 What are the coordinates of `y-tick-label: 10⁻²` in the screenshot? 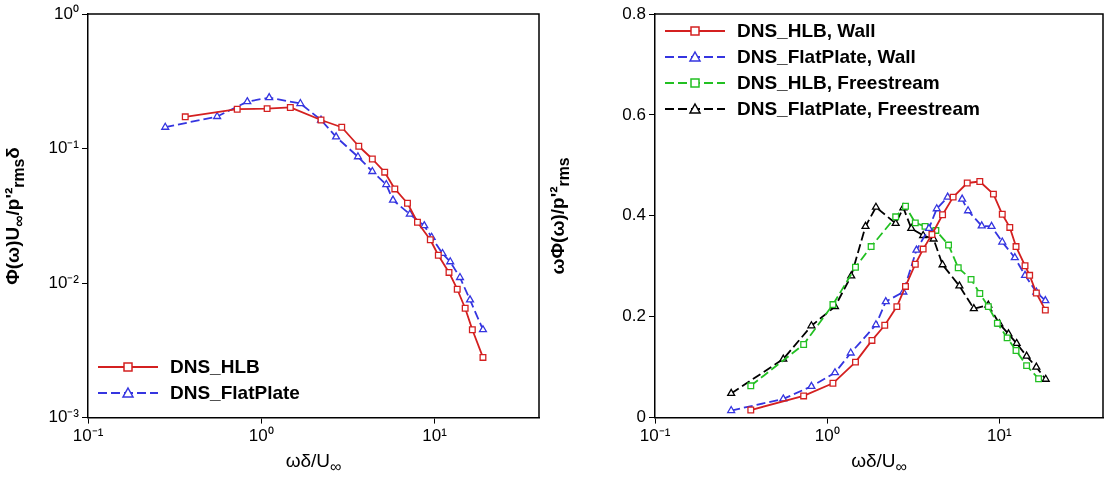 It's located at (64, 282).